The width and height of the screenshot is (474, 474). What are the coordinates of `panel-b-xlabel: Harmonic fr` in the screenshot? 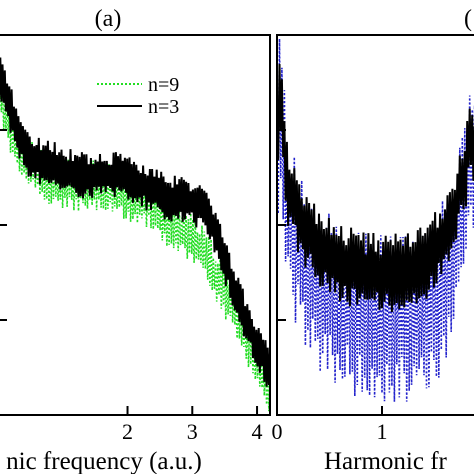 It's located at (386, 461).